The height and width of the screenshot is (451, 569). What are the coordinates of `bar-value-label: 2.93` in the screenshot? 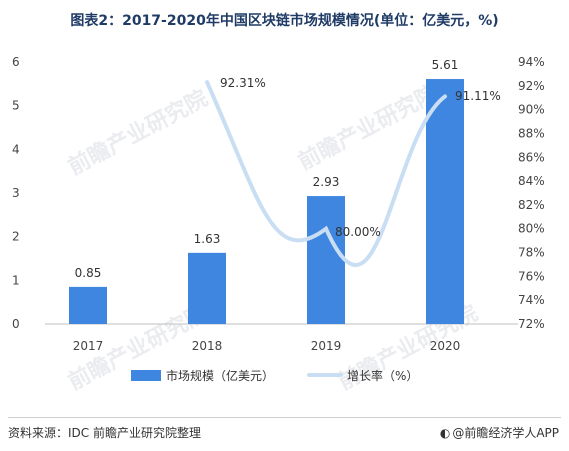 It's located at (326, 182).